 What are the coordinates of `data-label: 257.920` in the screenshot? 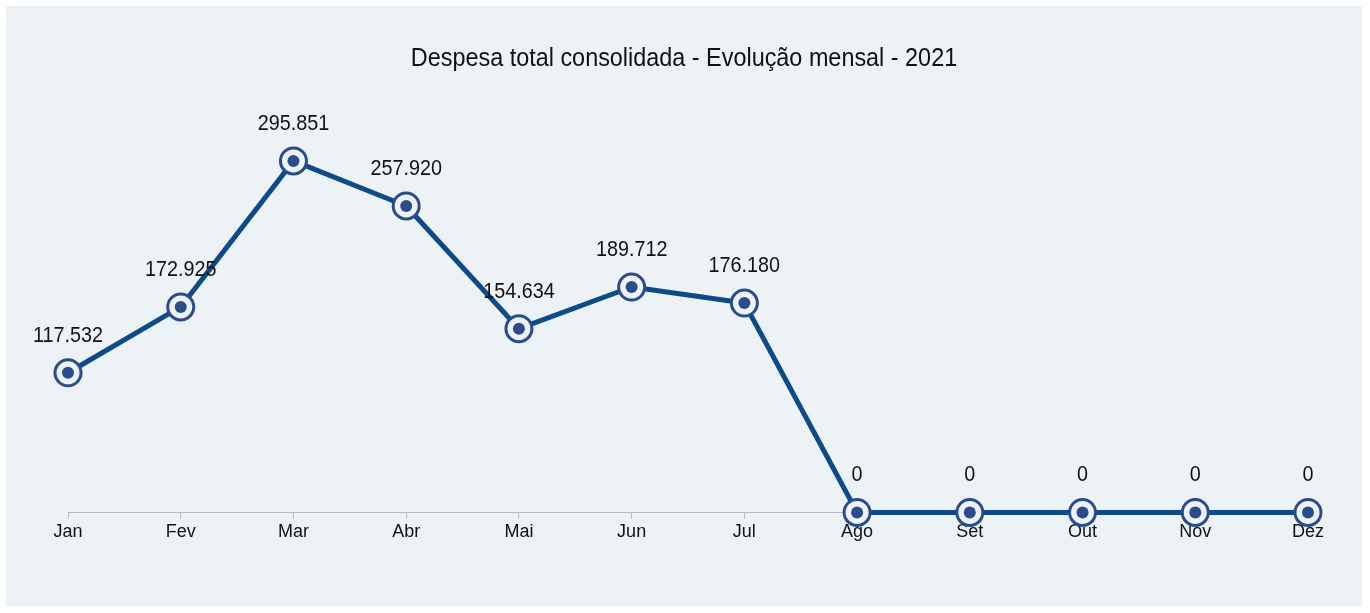 It's located at (406, 167).